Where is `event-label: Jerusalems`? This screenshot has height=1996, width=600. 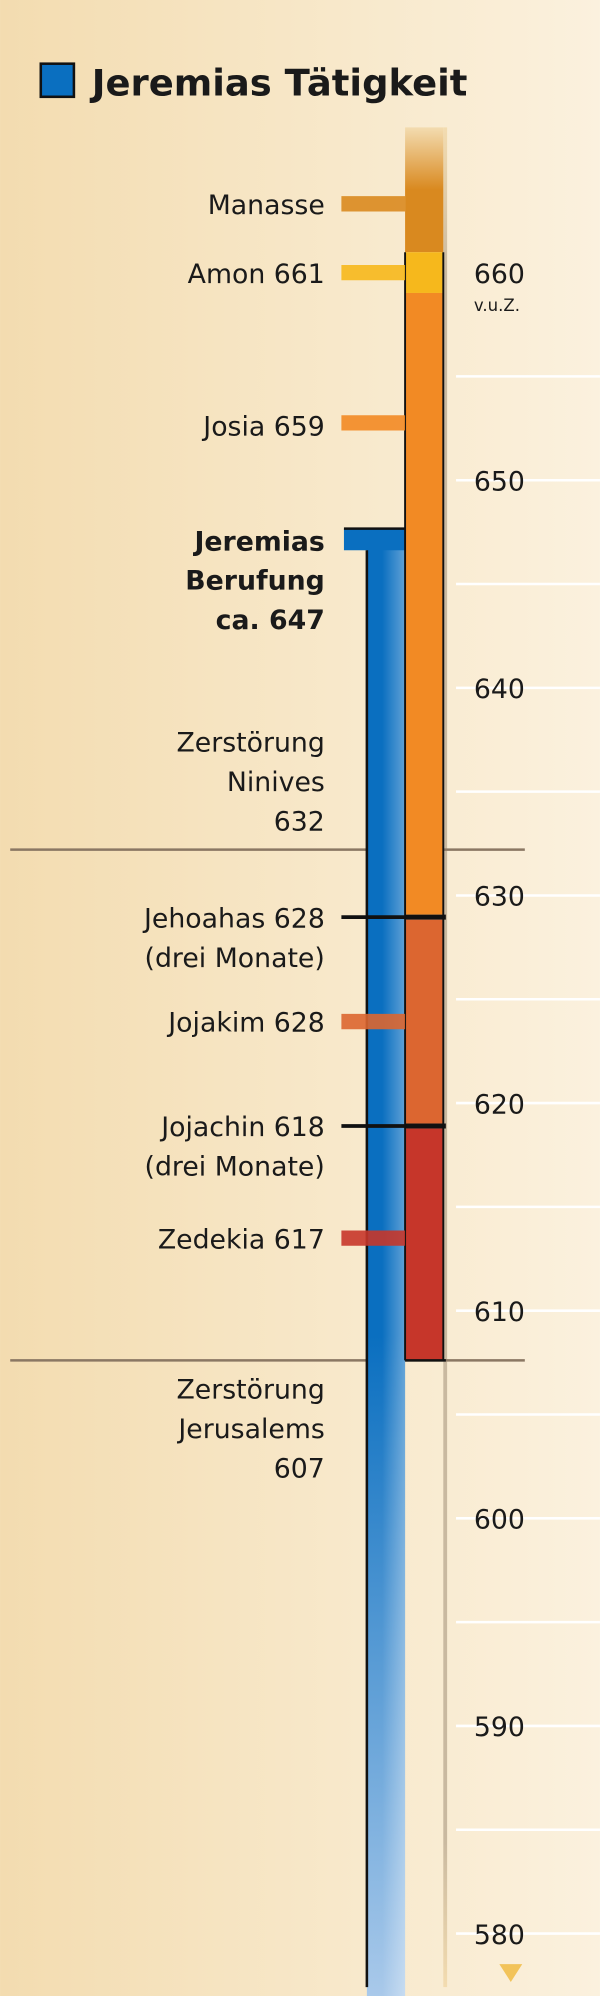 event-label: Jerusalems is located at coordinates (250, 1429).